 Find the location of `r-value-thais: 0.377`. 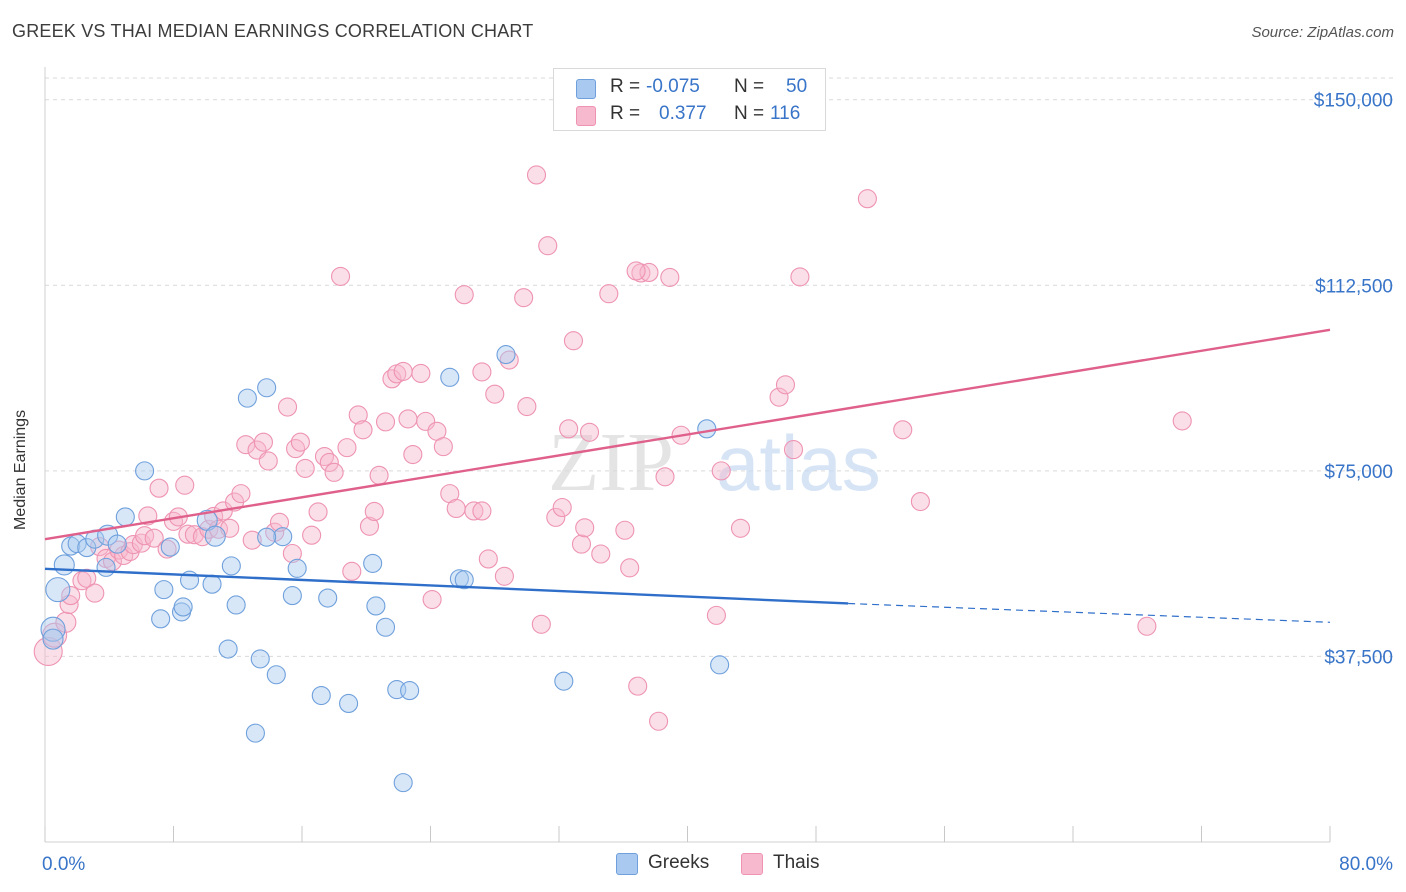

r-value-thais: 0.377 is located at coordinates (683, 113).